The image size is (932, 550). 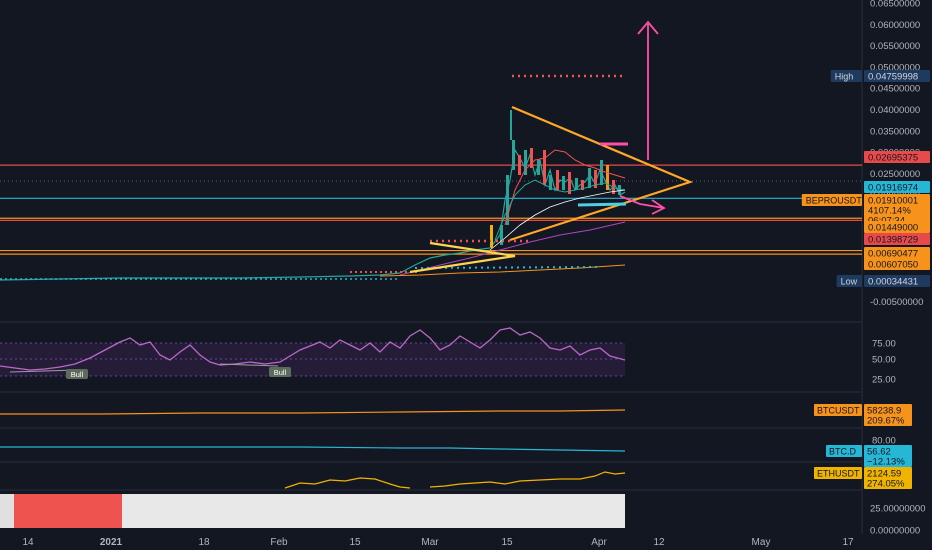 I want to click on x-tick-label: Mar, so click(x=430, y=542).